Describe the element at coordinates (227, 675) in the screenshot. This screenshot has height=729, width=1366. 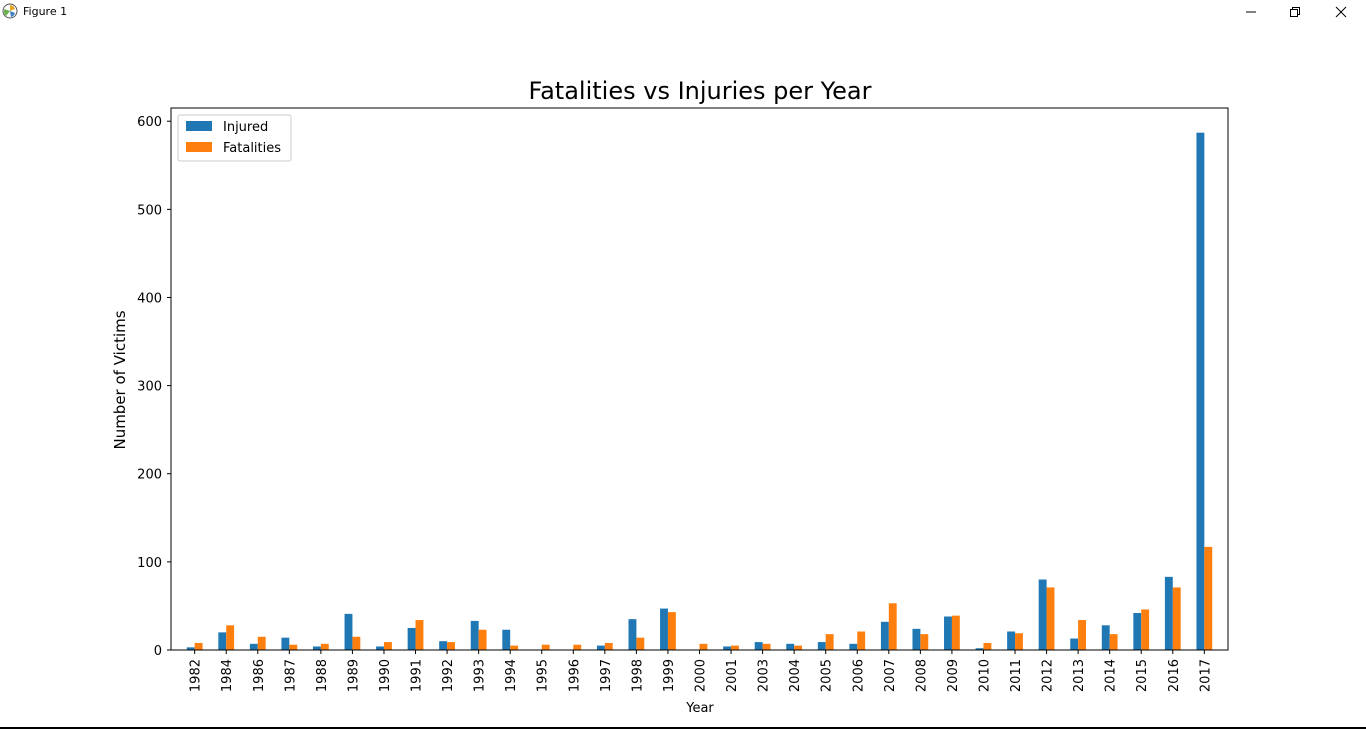
I see `x-tick-label: 1984` at that location.